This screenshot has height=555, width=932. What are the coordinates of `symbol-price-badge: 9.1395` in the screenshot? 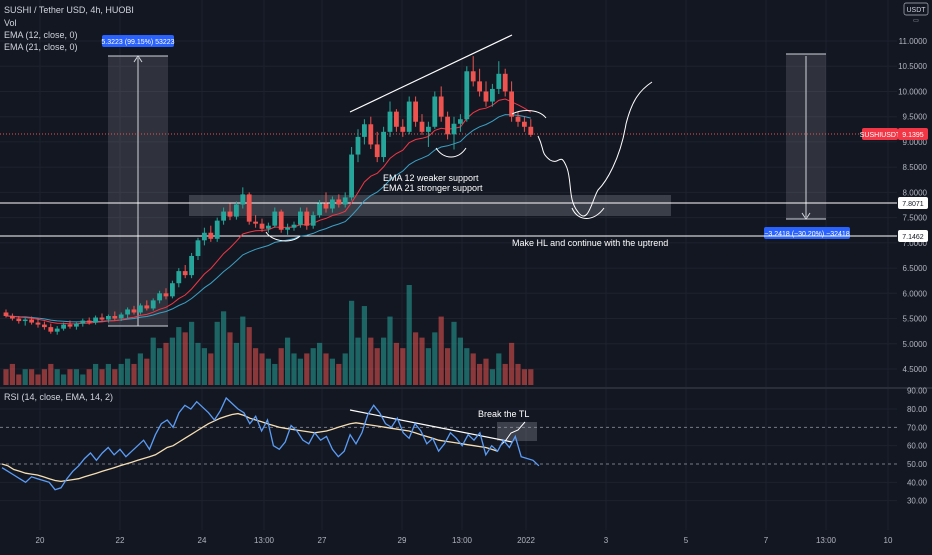 It's located at (913, 135).